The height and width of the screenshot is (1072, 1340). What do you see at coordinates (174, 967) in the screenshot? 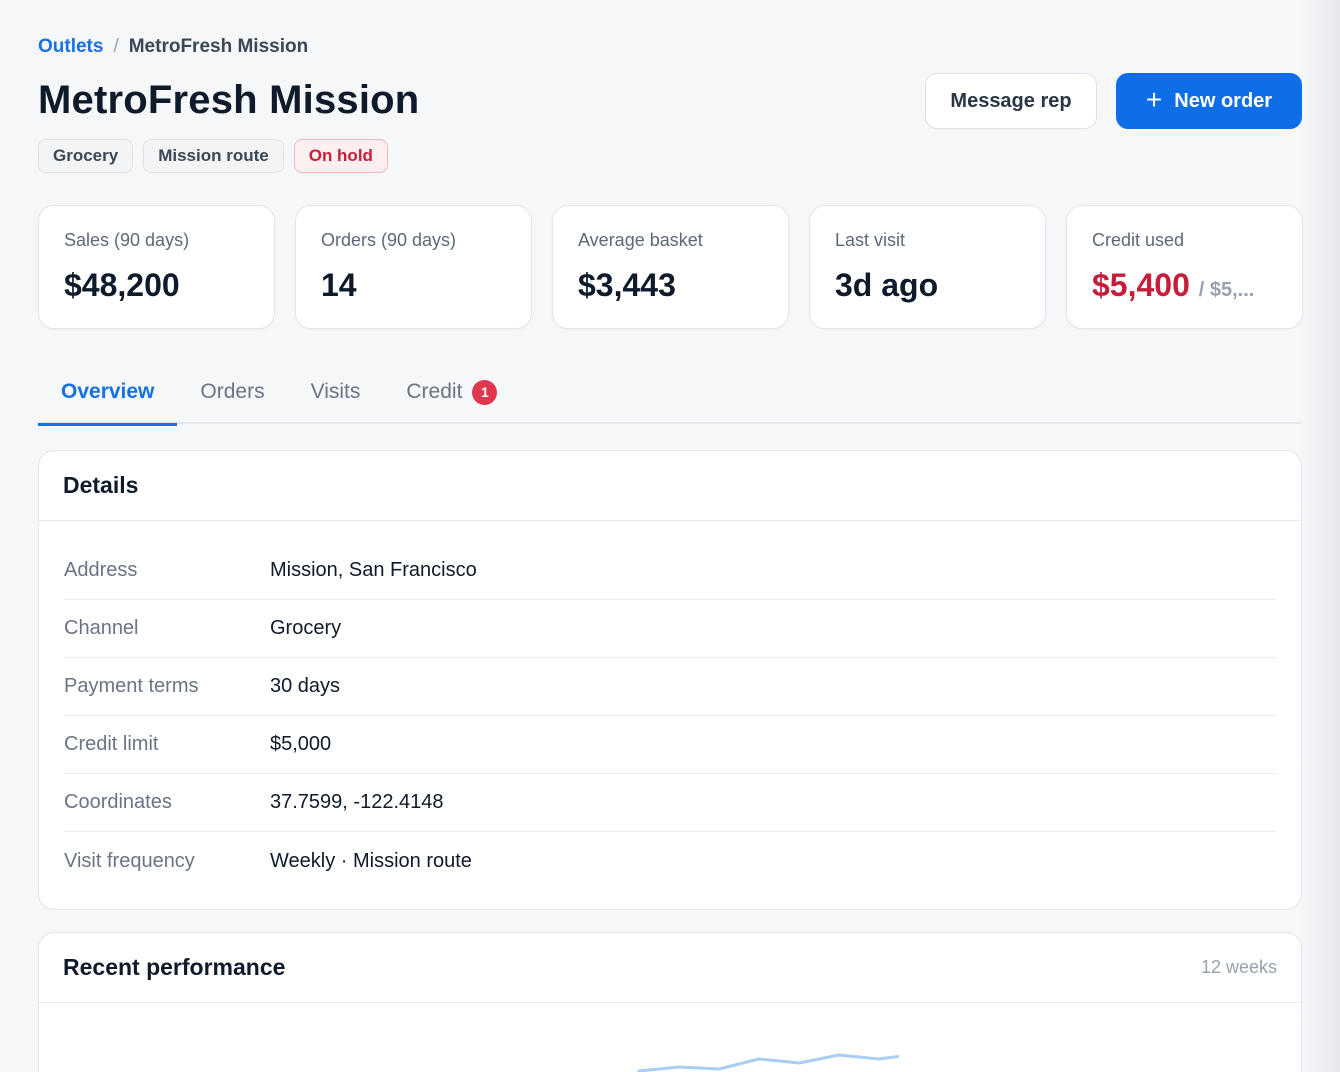
I see `performance-title: Recent performance` at bounding box center [174, 967].